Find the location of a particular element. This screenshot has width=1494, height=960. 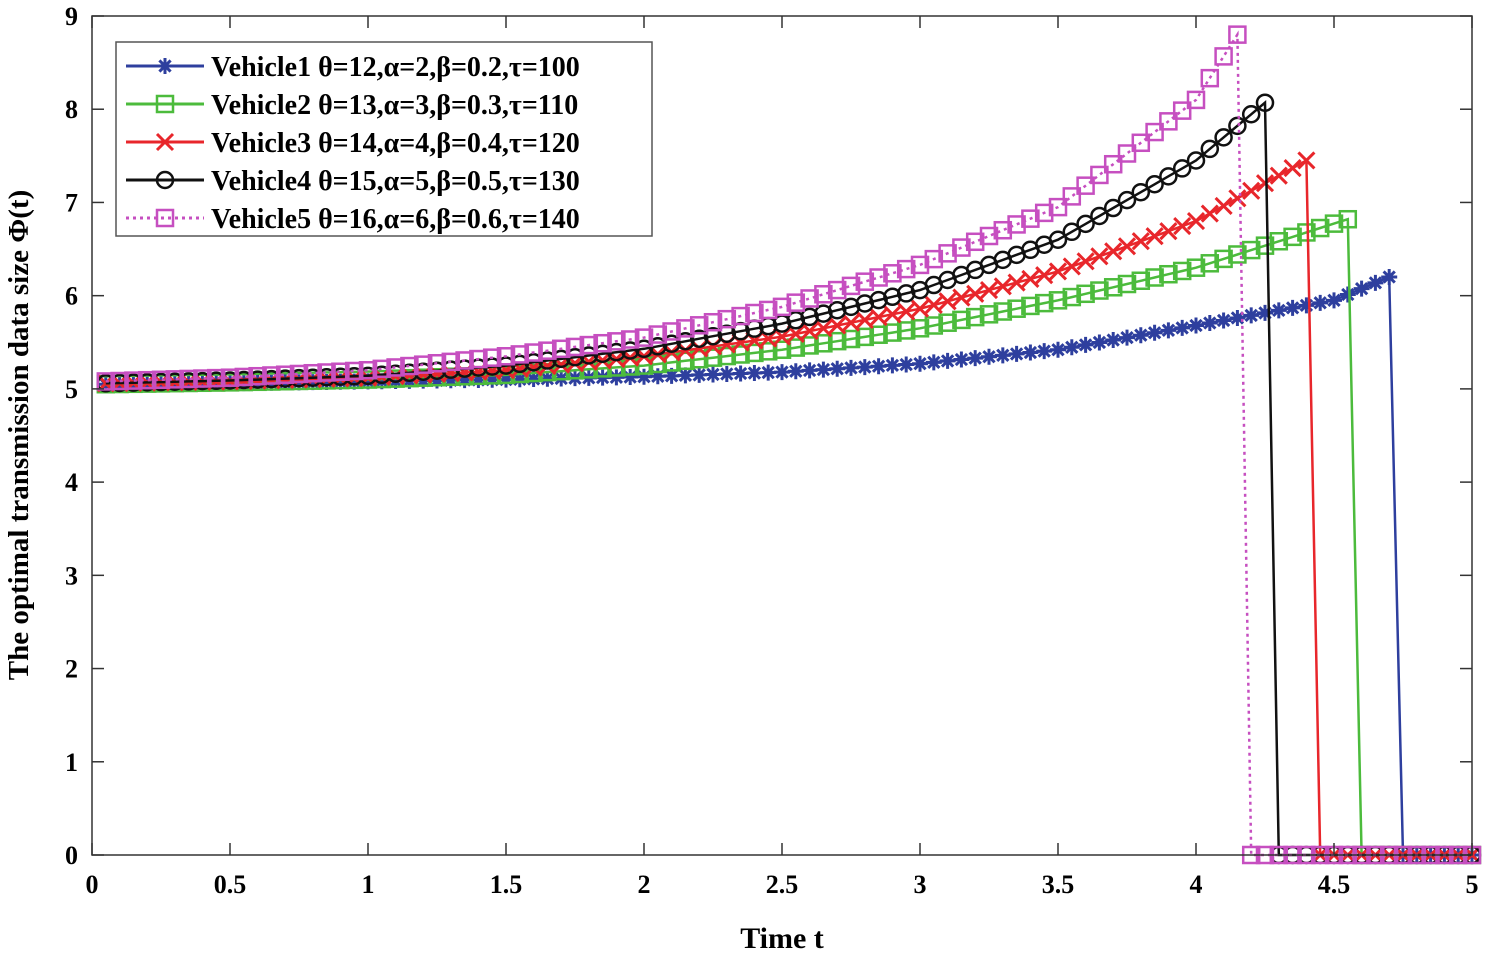

y-tick-label: 8 is located at coordinates (71, 109).